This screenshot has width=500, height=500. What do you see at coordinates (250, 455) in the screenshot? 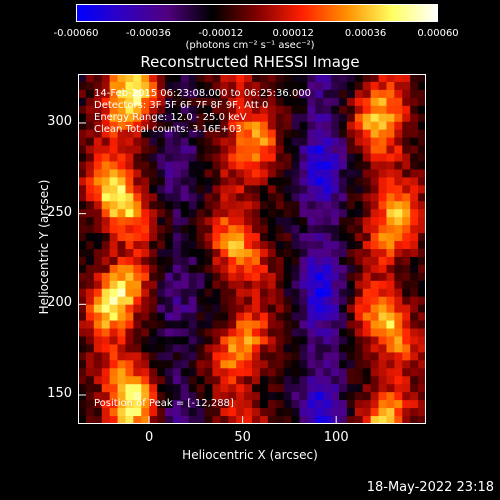
I see `x-axis-title: Heliocentric X (arcsec)` at bounding box center [250, 455].